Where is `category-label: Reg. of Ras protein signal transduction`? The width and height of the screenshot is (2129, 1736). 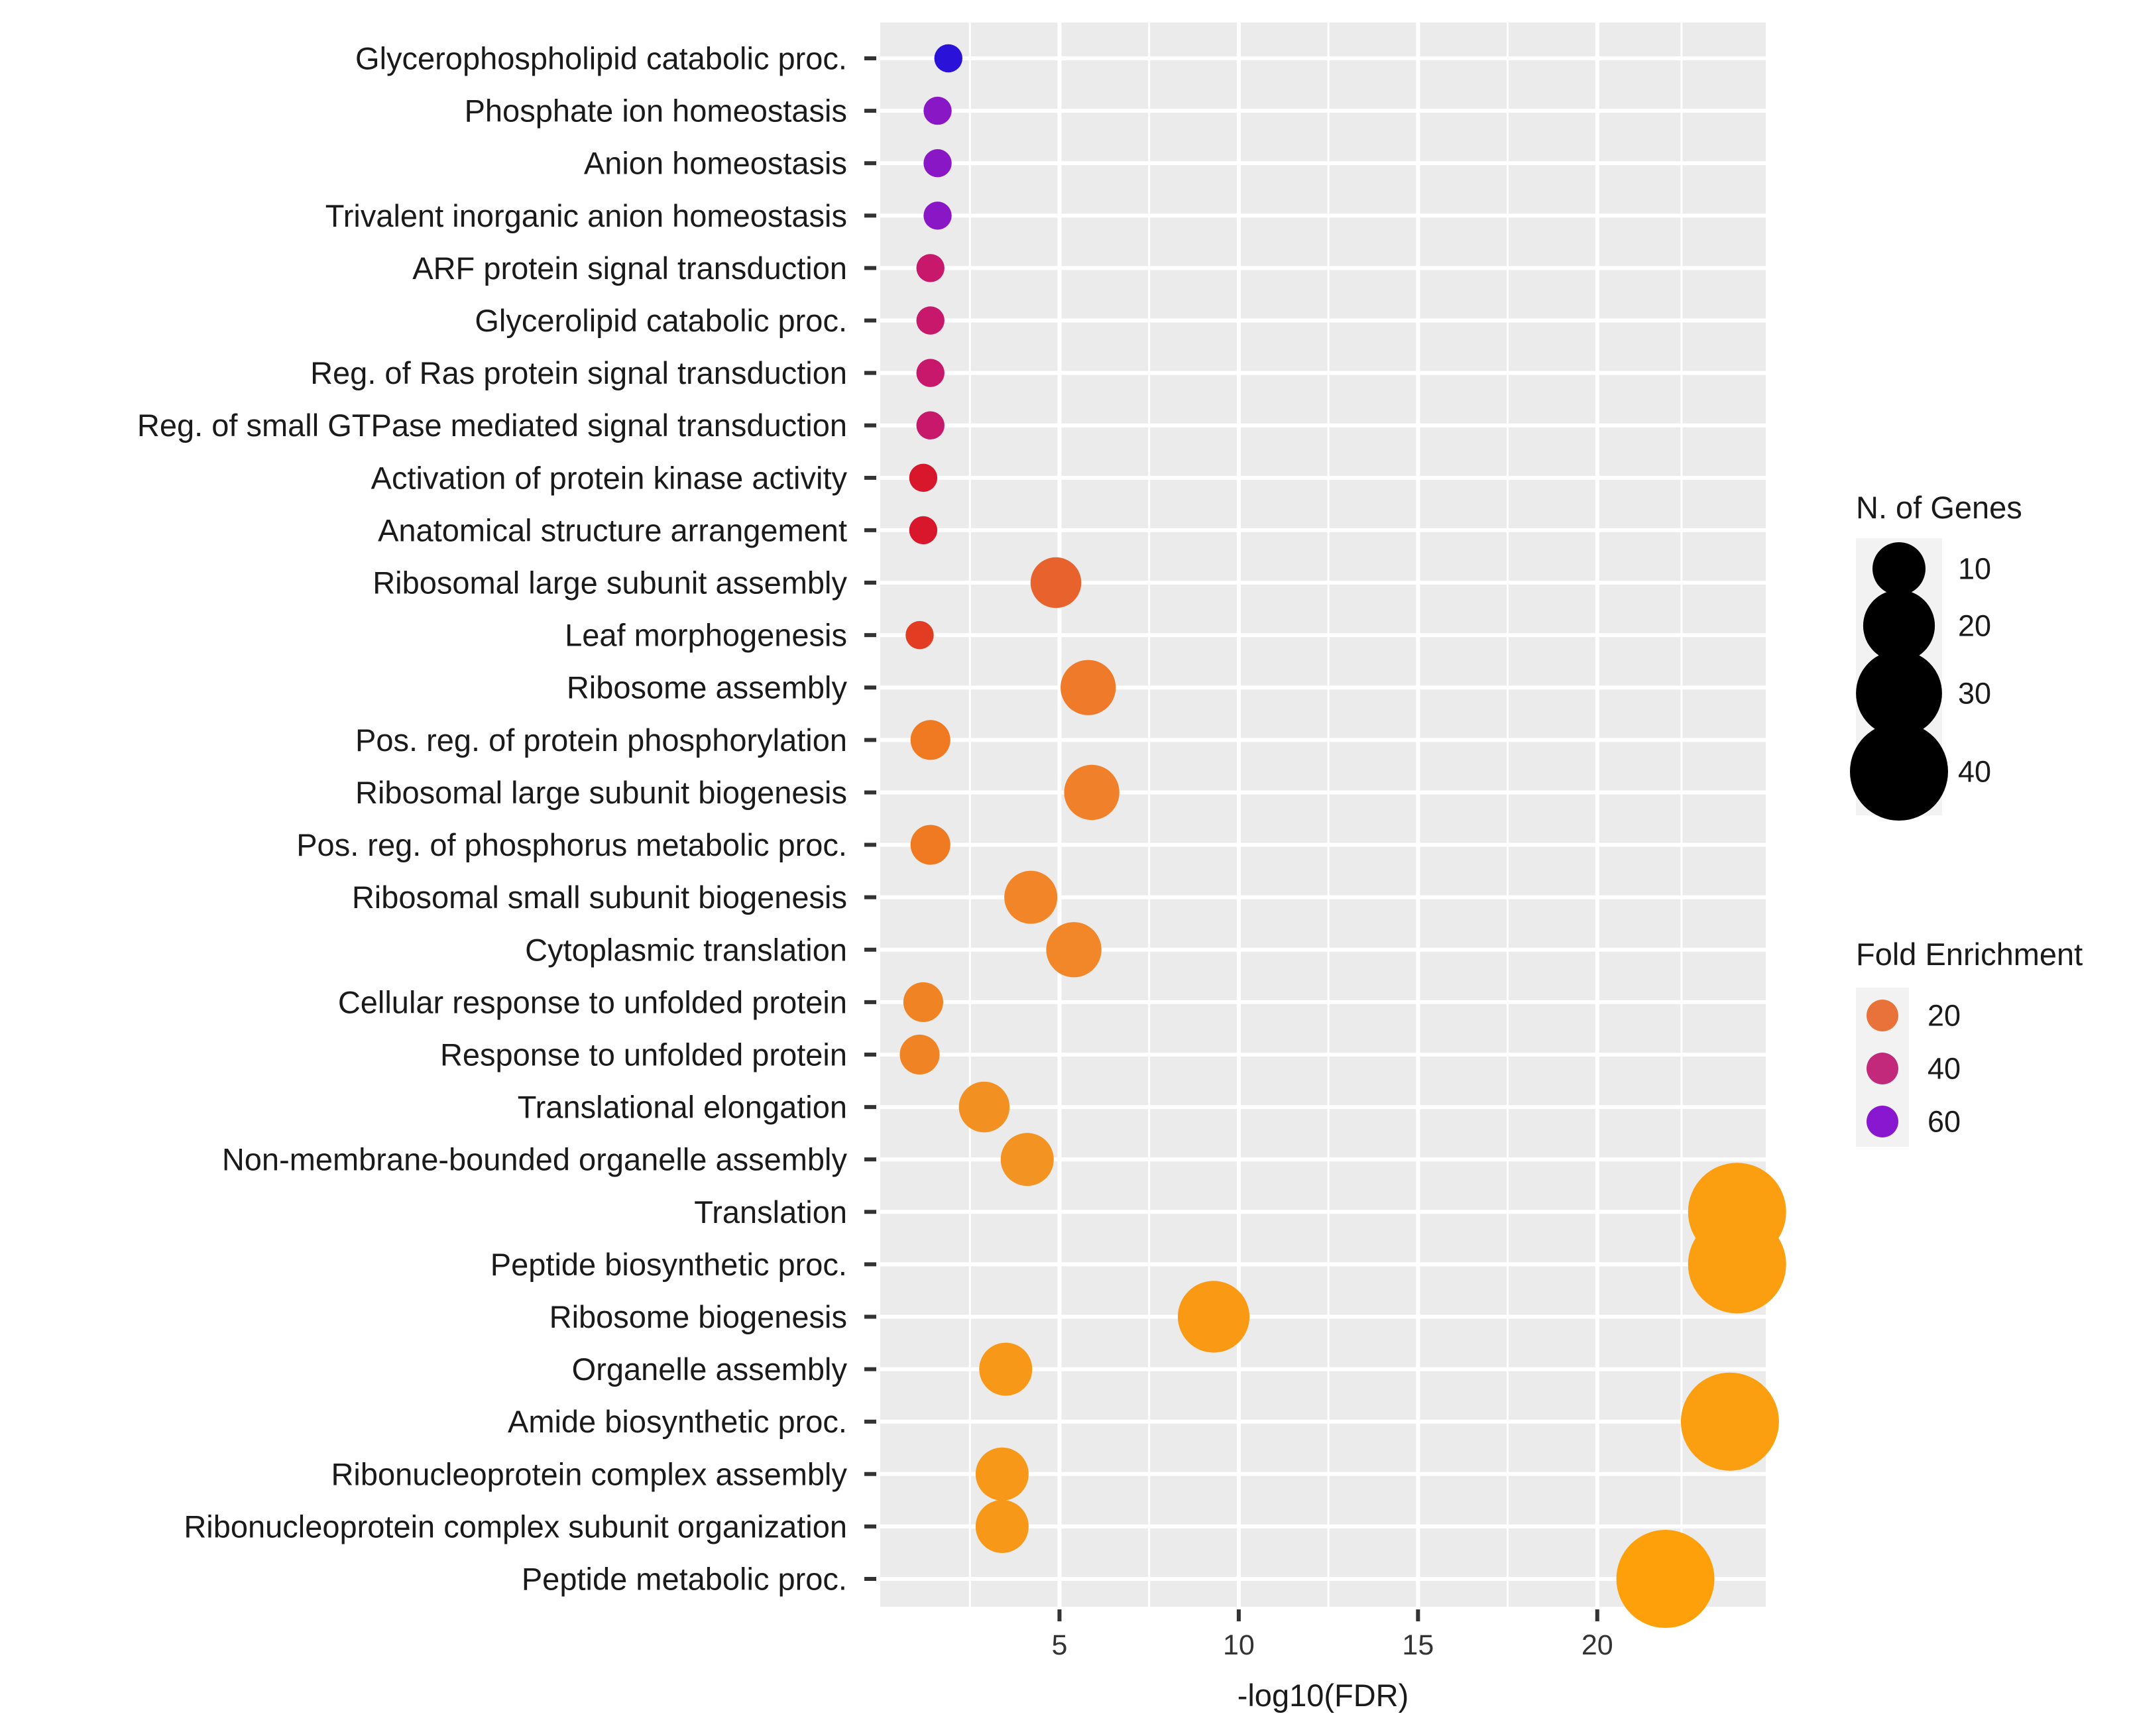 category-label: Reg. of Ras protein signal transduction is located at coordinates (578, 372).